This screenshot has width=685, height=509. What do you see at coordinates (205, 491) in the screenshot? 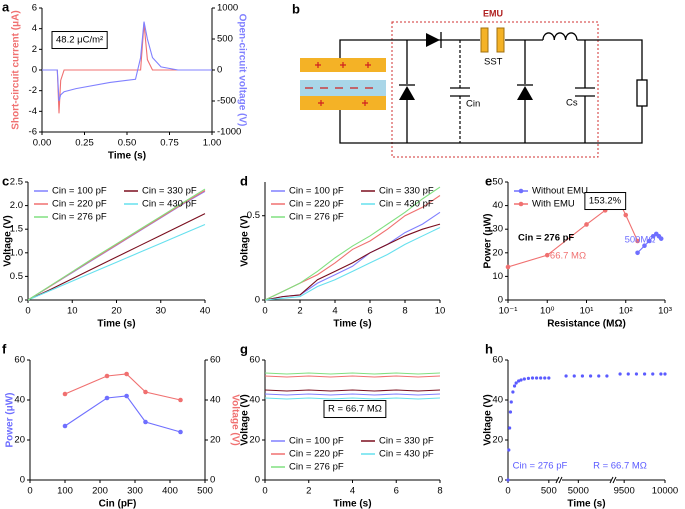
I see `x-tick-label: 500` at bounding box center [205, 491].